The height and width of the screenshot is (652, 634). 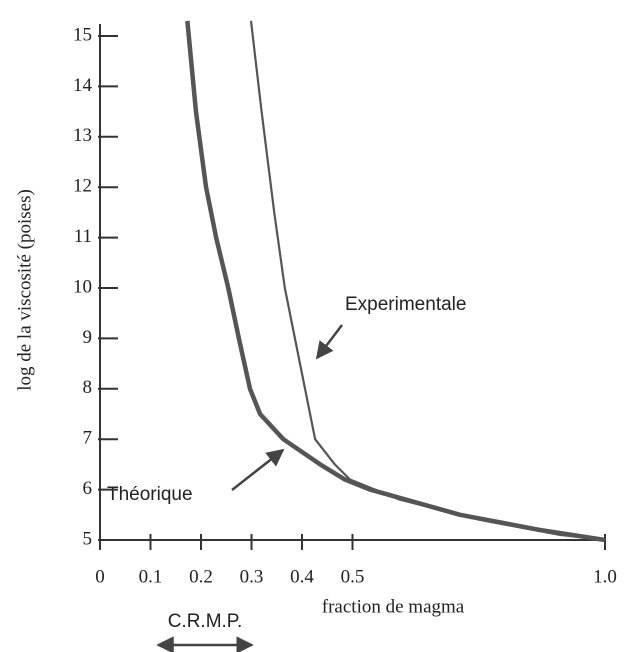 I want to click on y-axis-label: log de la viscosité (poises), so click(x=24, y=290).